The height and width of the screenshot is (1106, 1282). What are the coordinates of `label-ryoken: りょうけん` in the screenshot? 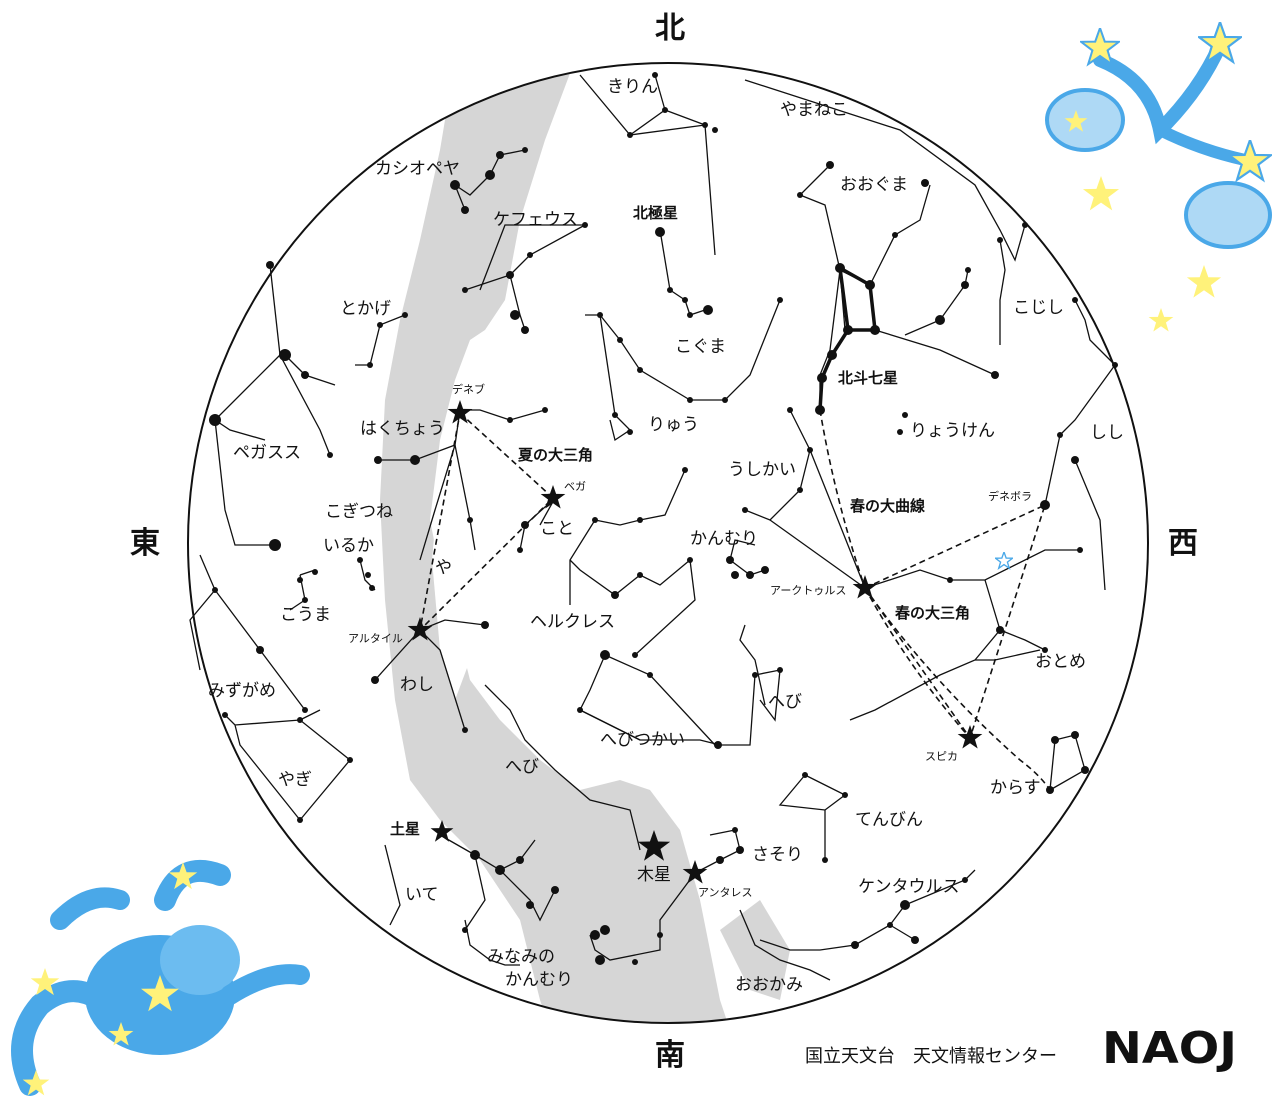 It's located at (952, 431).